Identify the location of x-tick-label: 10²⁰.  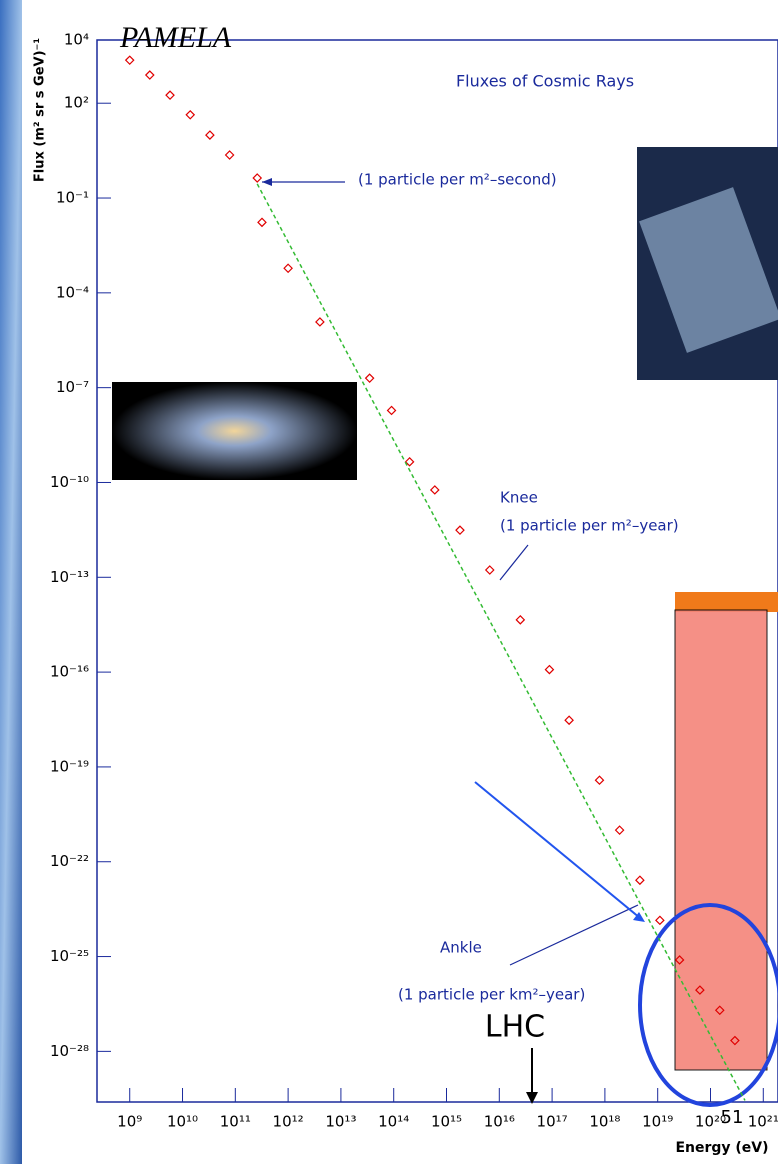
(710, 1122).